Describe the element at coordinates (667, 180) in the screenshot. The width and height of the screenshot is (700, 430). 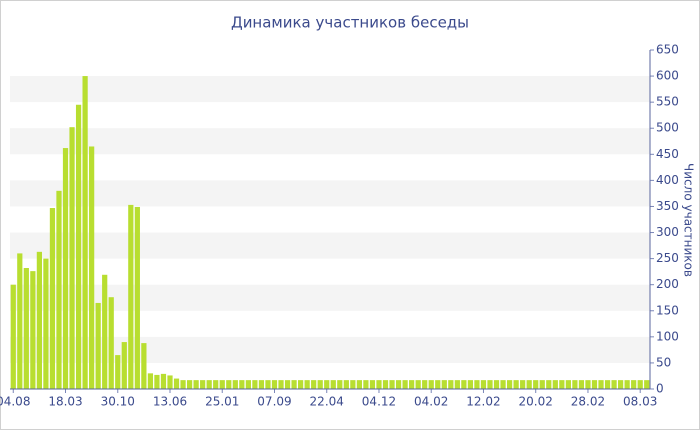
I see `y-tick-label: 400` at that location.